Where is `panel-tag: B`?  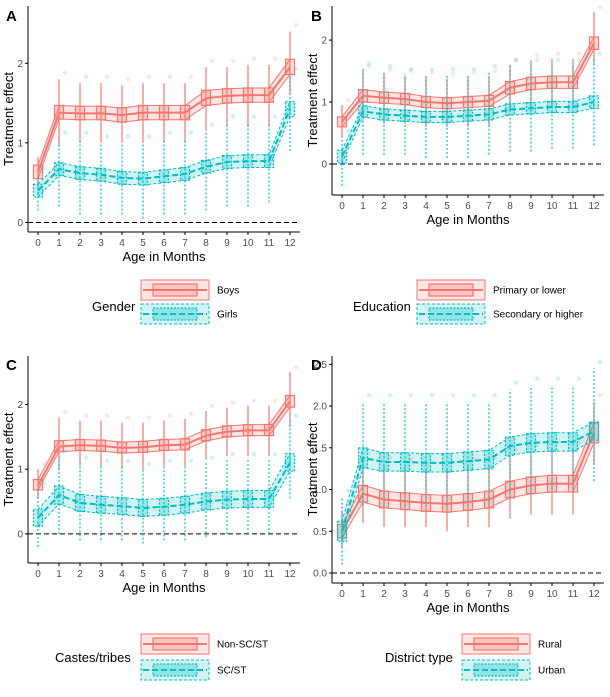
panel-tag: B is located at coordinates (316, 16).